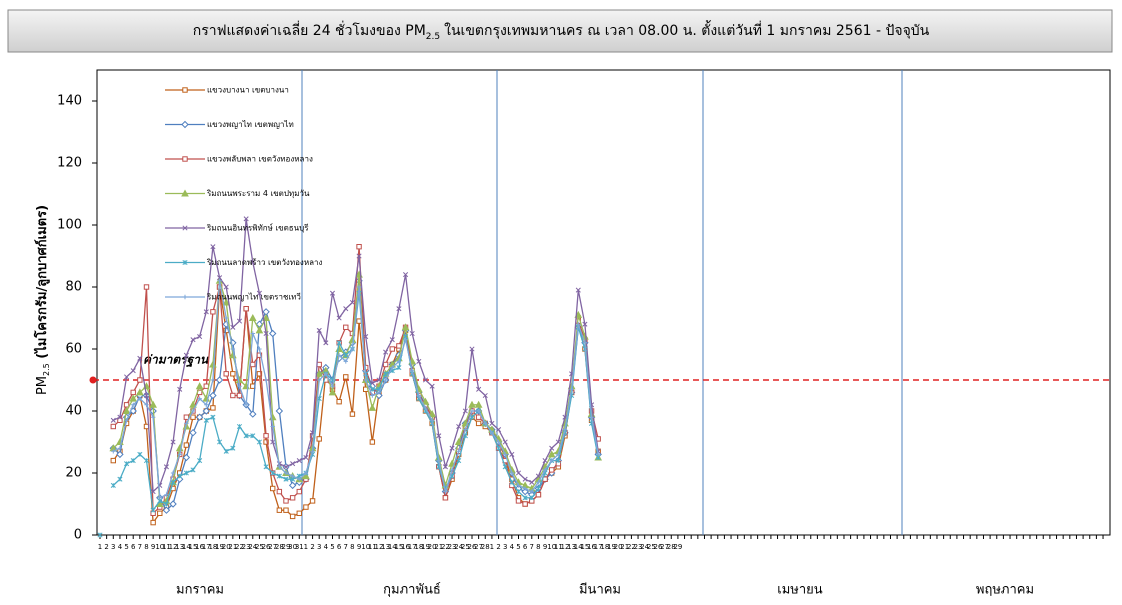 The width and height of the screenshot is (1122, 605). I want to click on y-tick-label: 20, so click(73, 473).